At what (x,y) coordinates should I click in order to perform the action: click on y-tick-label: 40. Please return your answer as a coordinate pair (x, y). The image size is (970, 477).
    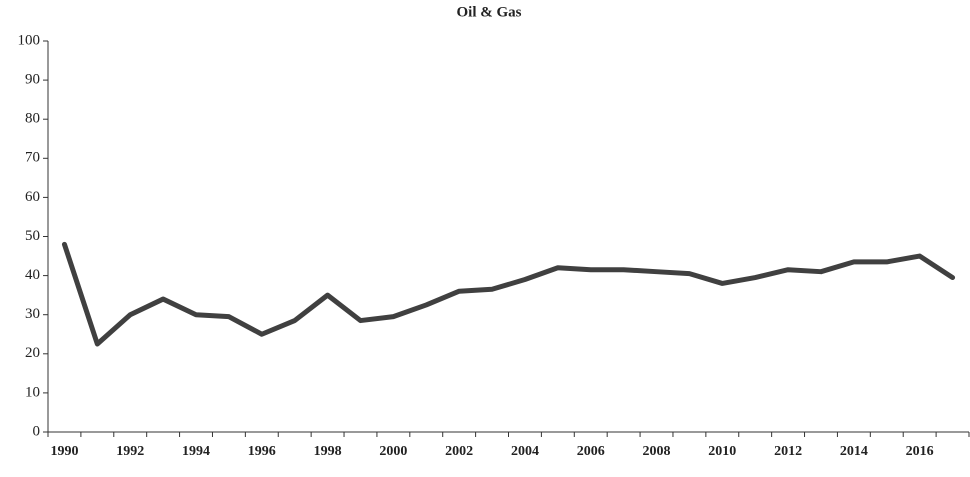
    Looking at the image, I should click on (32, 275).